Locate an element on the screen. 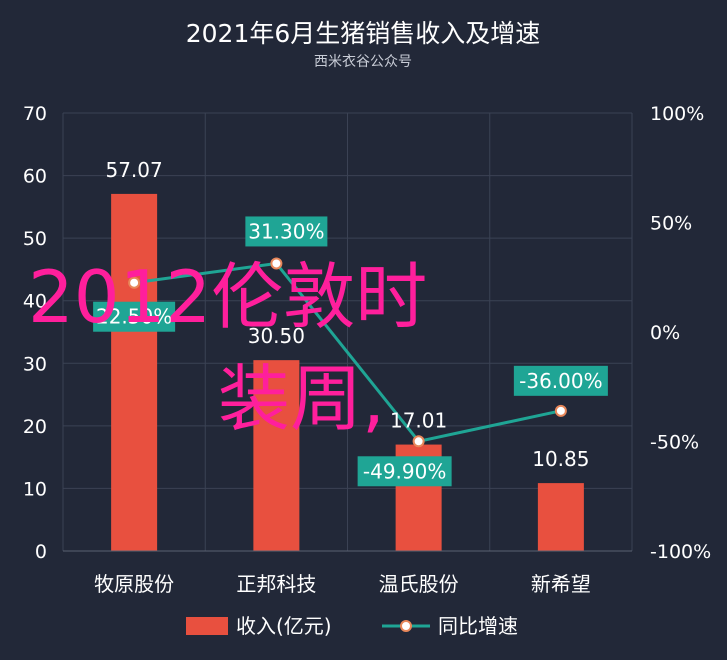  chart-title: 2021年6月生猪销售收入及增速 is located at coordinates (363, 33).